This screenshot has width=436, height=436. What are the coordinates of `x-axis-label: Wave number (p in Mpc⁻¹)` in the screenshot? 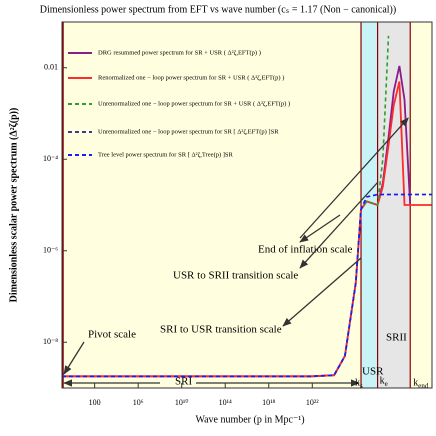 It's located at (249, 419).